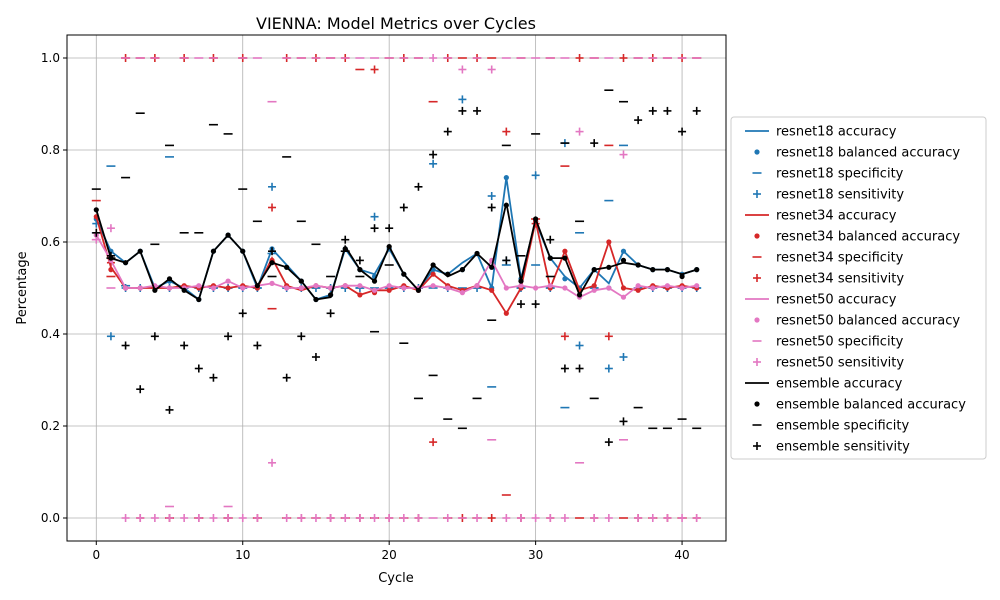 The width and height of the screenshot is (1000, 600). Describe the element at coordinates (840, 279) in the screenshot. I see `legend-label: resnet34 sensitivity` at that location.